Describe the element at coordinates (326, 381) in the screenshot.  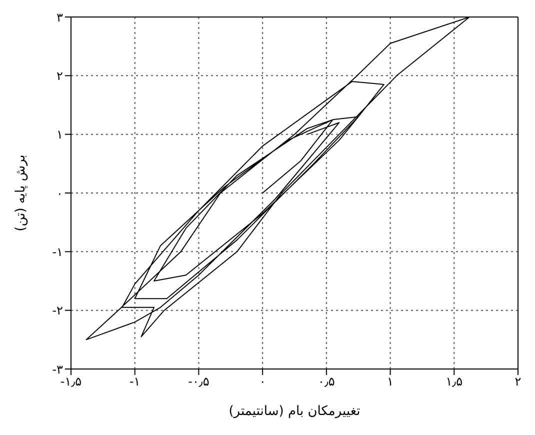
I see `x-tick-label: ۰٫۵` at that location.